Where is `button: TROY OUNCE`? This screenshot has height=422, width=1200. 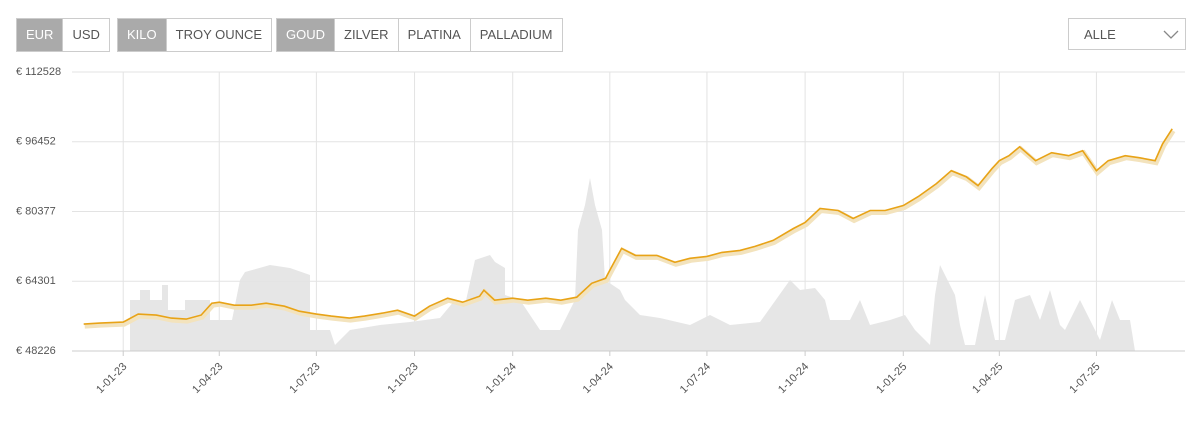 button: TROY OUNCE is located at coordinates (218, 35).